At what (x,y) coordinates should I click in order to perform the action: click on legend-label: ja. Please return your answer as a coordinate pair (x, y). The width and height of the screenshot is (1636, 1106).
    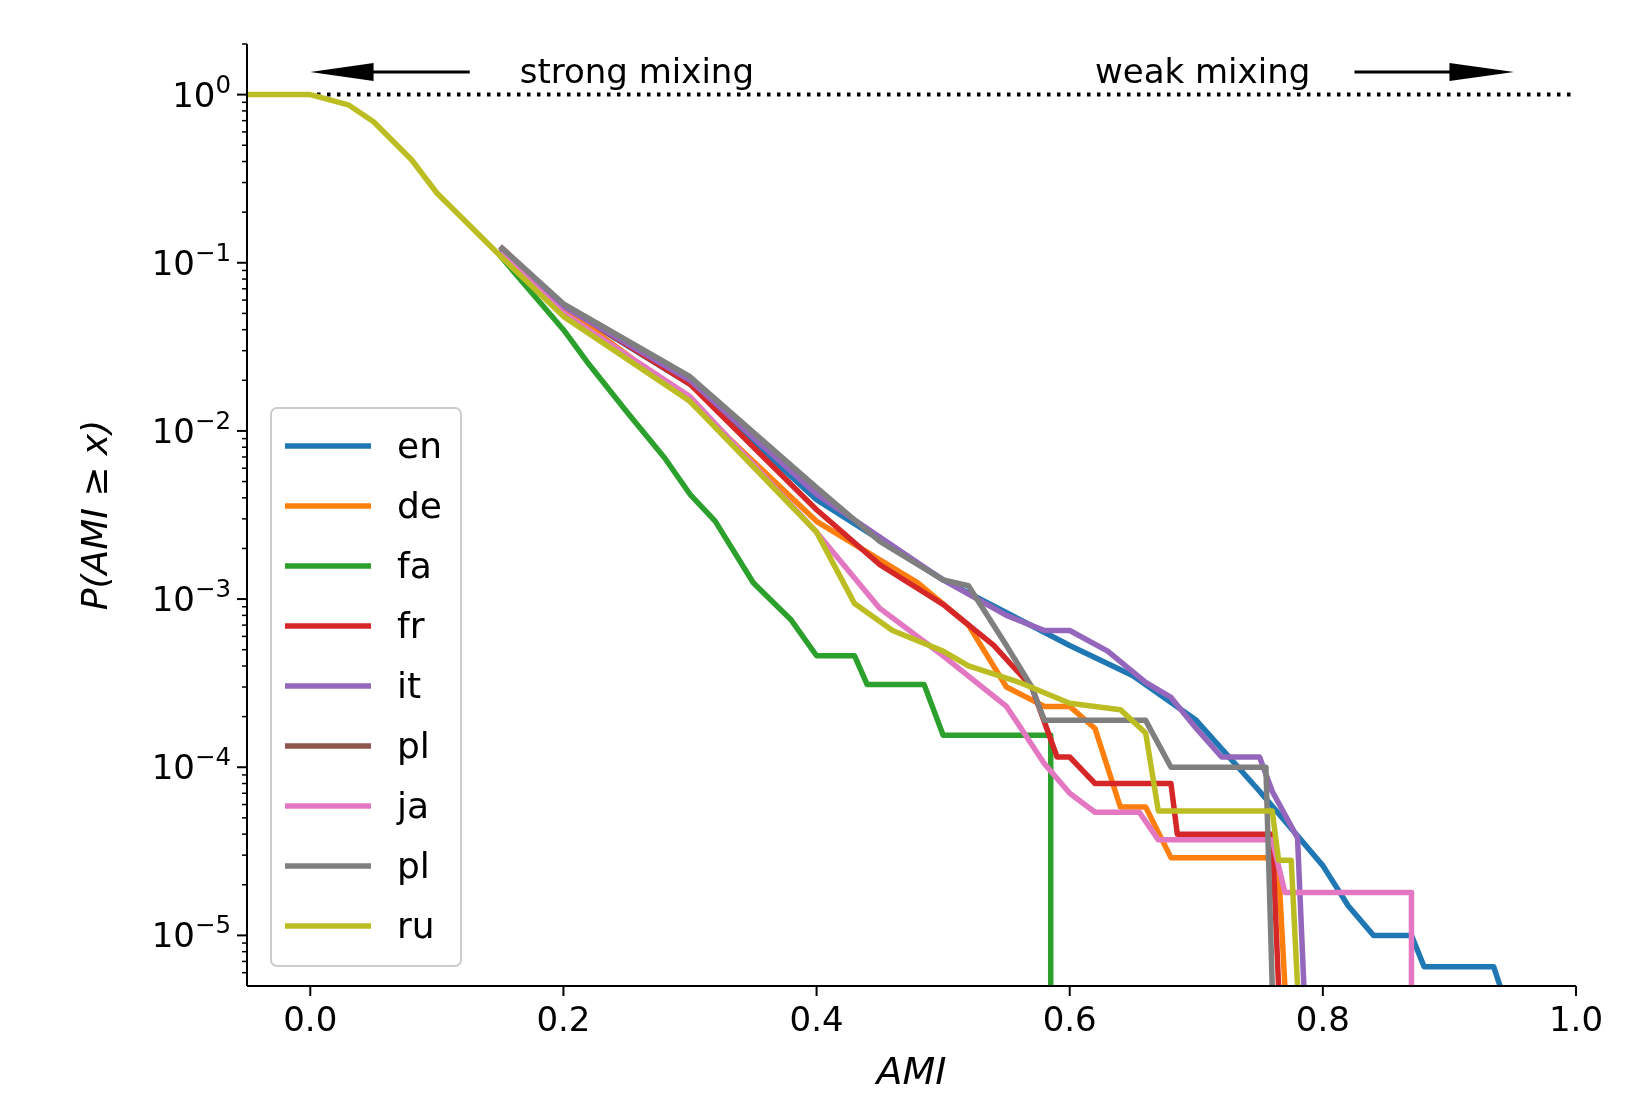
    Looking at the image, I should click on (413, 805).